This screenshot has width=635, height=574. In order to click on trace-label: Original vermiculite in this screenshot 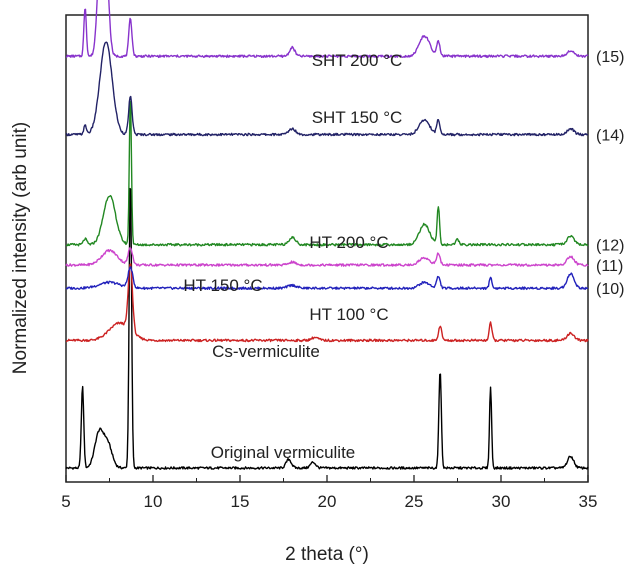, I will do `click(283, 452)`.